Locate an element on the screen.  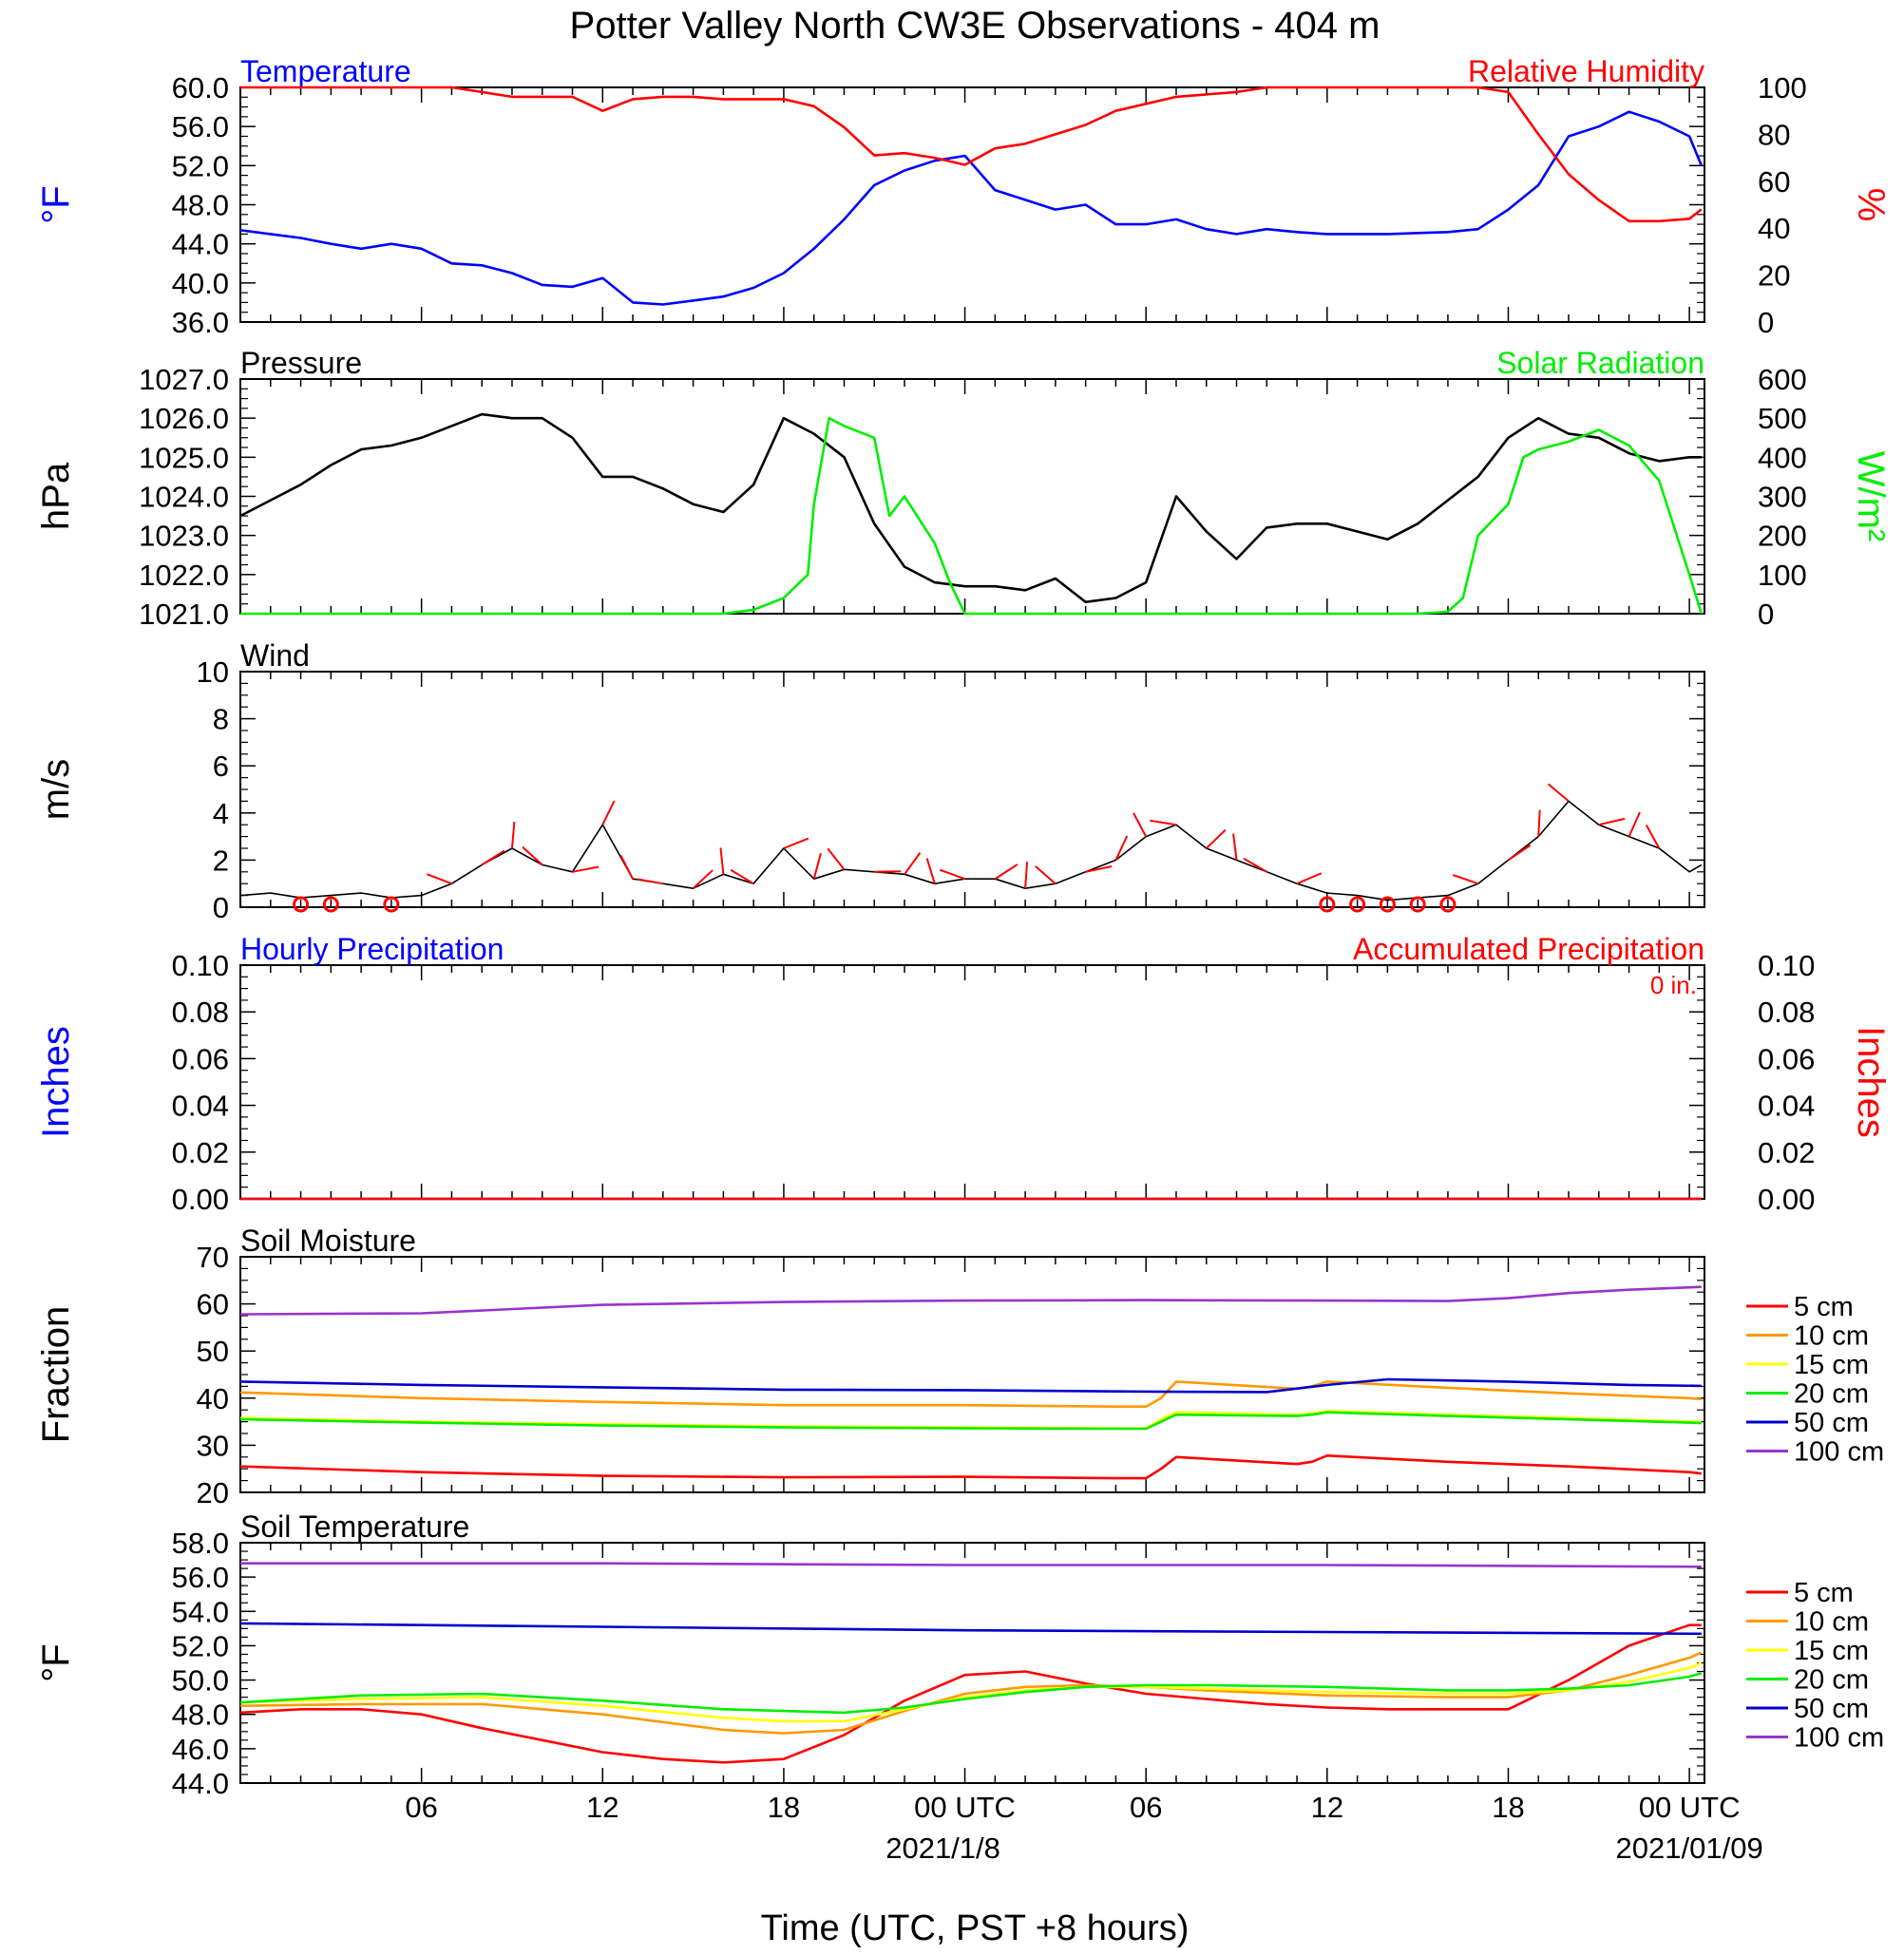
panel-title-left: Wind is located at coordinates (275, 655).